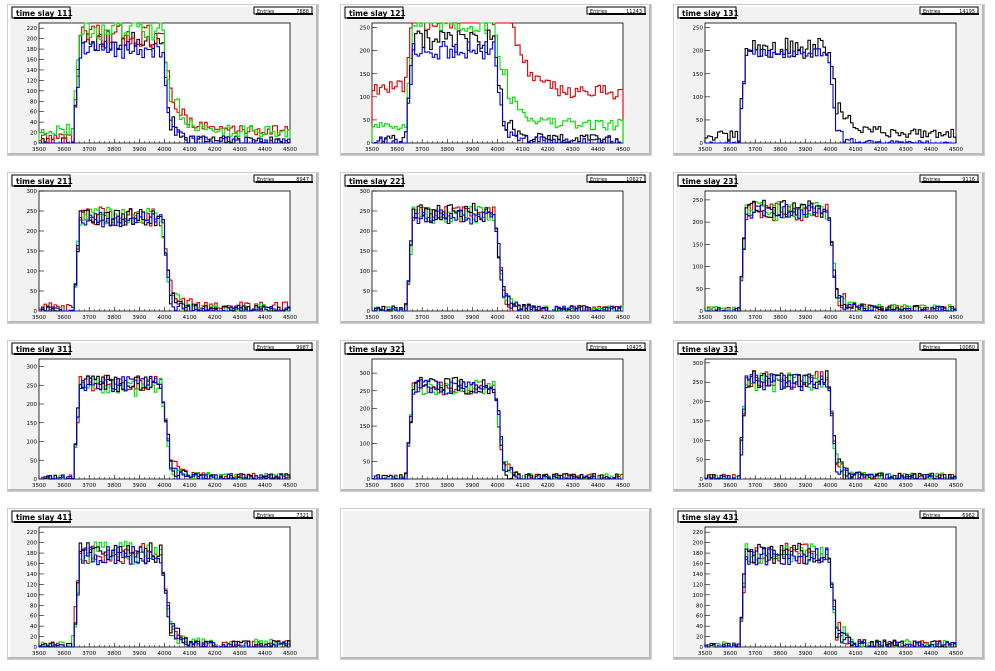  What do you see at coordinates (266, 12) in the screenshot?
I see `stats-label: Entries` at bounding box center [266, 12].